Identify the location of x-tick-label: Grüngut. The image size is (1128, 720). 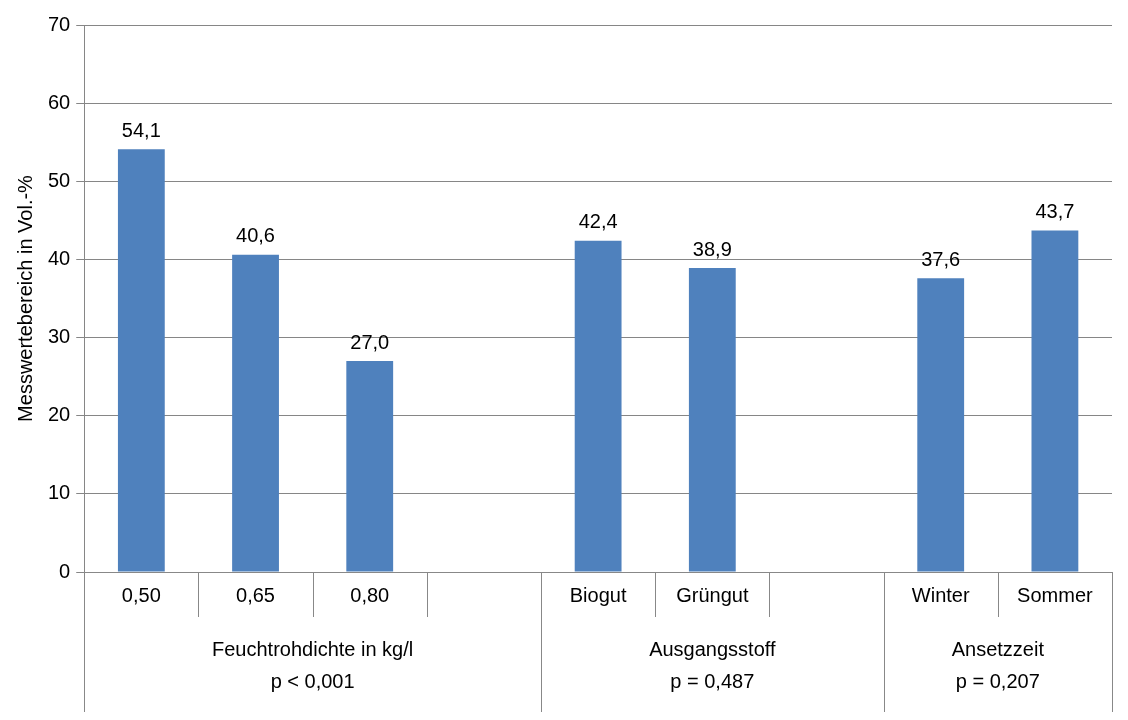
(712, 594).